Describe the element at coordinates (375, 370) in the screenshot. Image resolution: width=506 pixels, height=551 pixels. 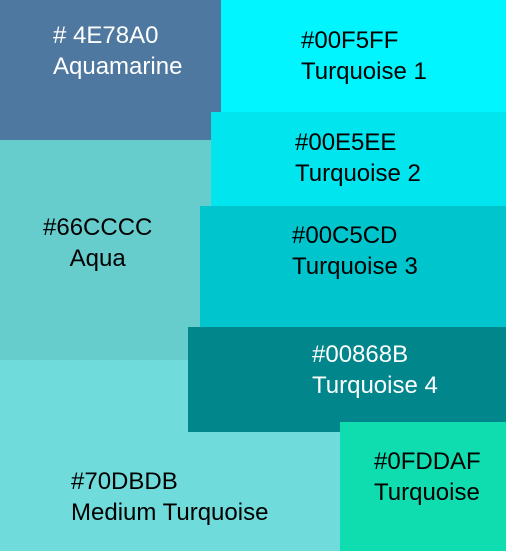
I see `swatch-label: #00868B Turquoise 4` at that location.